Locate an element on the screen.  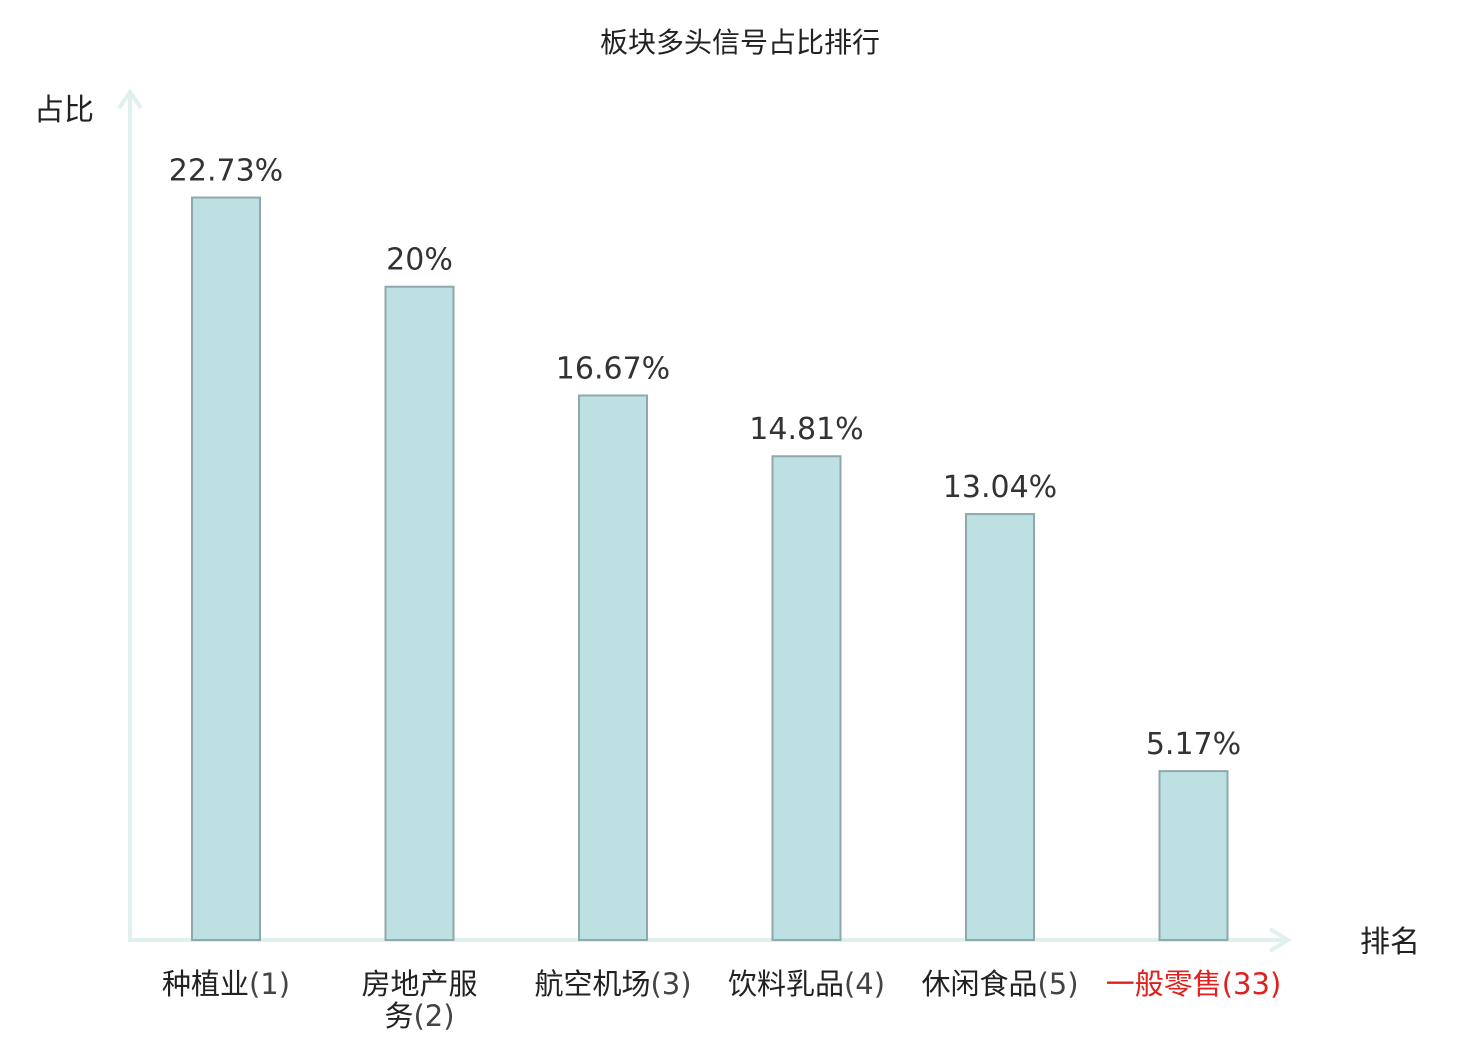
category-name: 休闲食品 is located at coordinates (979, 984).